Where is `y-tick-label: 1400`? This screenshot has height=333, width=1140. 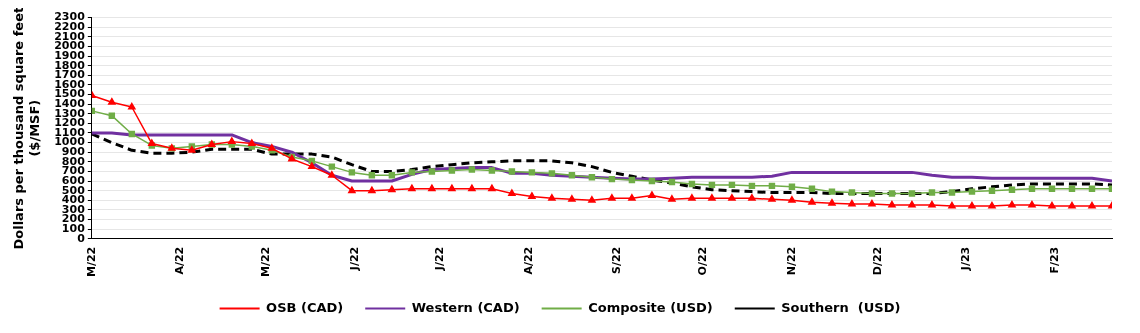 y-tick-label: 1400 is located at coordinates (70, 103).